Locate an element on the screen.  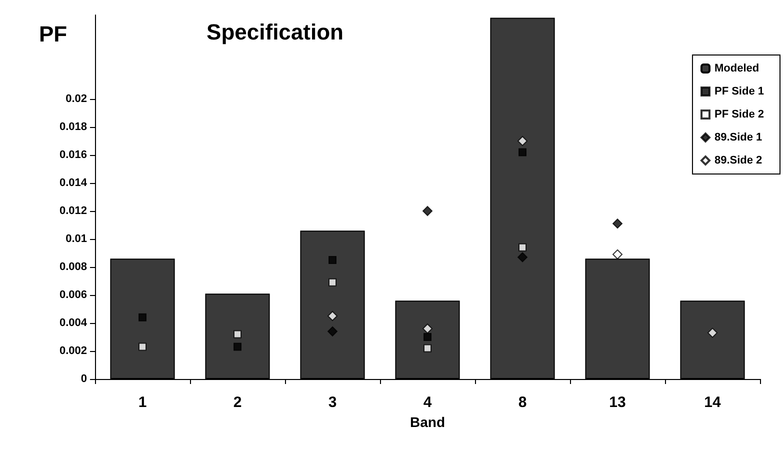
y-tick-label: 0.002 is located at coordinates (73, 351).